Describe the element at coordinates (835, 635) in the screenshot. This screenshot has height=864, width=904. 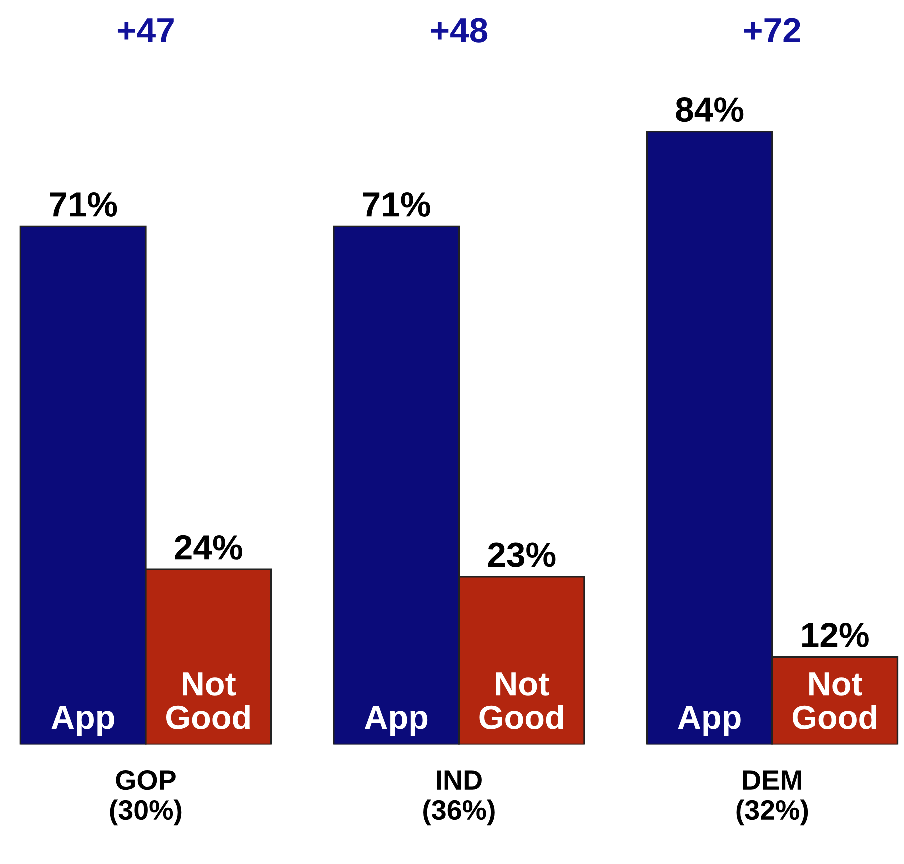
I see `data-label: 12%` at that location.